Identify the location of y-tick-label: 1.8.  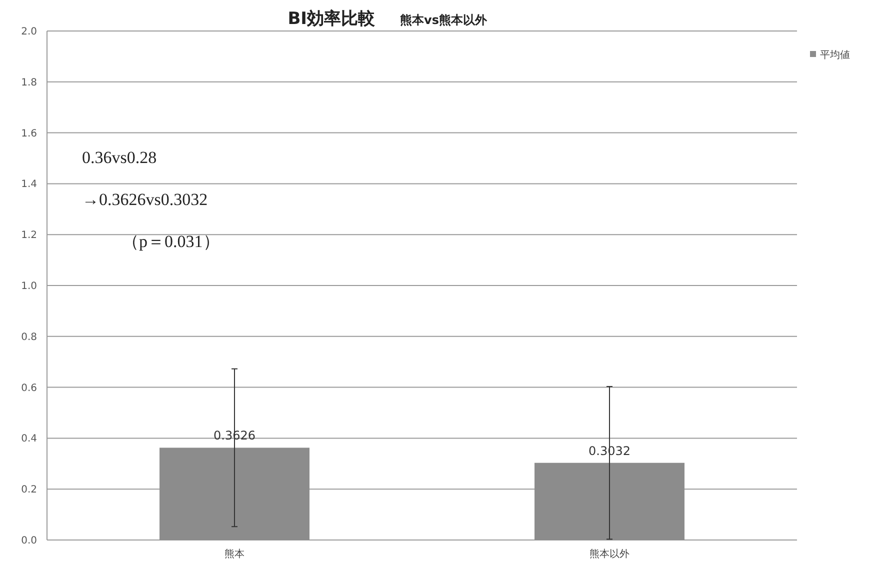
(29, 82).